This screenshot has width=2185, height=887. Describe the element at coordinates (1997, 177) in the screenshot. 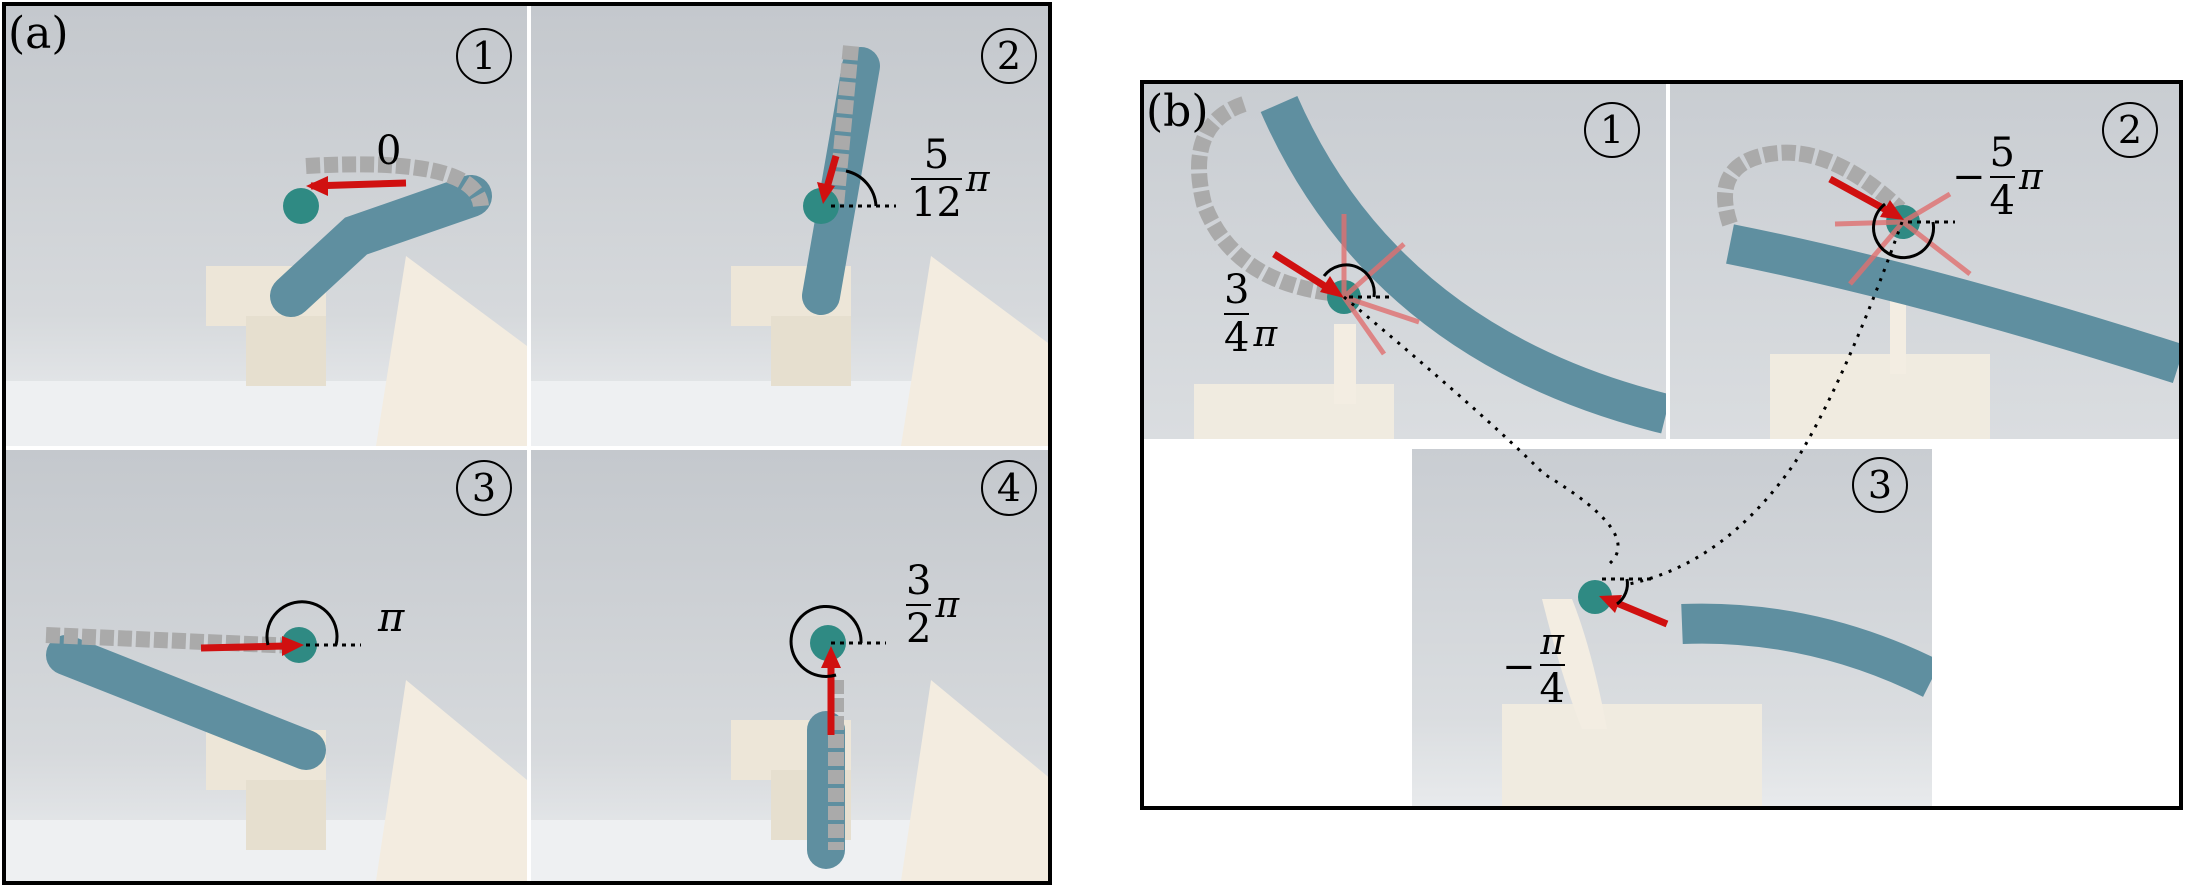

I see `angle-label-b2: − 5 4 π` at that location.